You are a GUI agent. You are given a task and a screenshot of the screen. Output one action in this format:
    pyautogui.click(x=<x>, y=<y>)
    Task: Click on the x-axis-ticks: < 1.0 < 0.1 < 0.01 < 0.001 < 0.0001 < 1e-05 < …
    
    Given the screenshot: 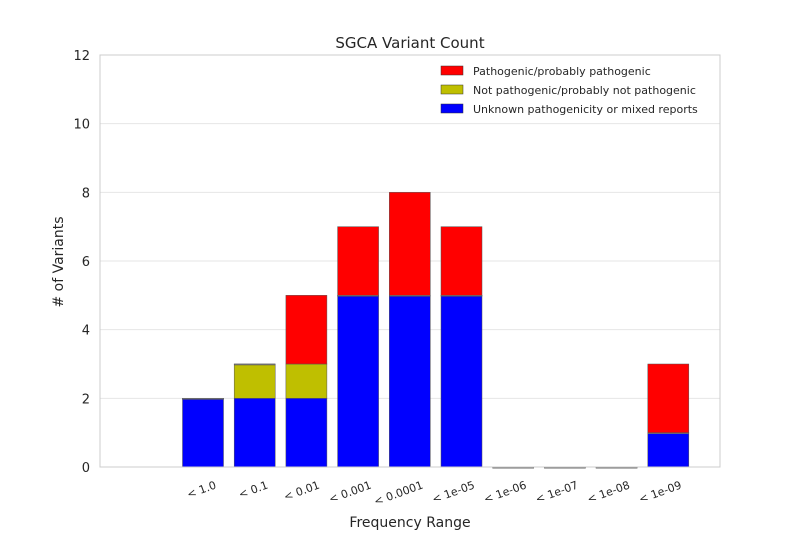 What is the action you would take?
    pyautogui.click(x=434, y=494)
    